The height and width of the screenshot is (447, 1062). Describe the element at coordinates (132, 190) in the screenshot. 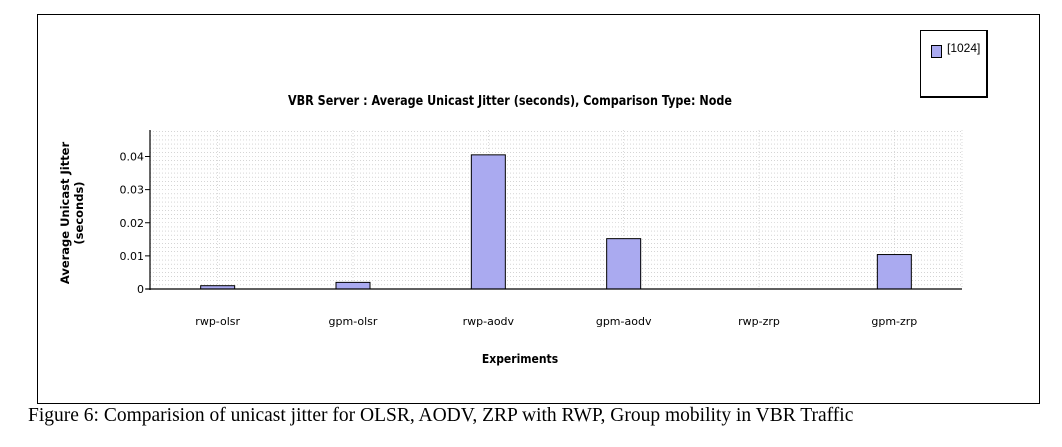

I see `y-tick-label: 0.03` at that location.